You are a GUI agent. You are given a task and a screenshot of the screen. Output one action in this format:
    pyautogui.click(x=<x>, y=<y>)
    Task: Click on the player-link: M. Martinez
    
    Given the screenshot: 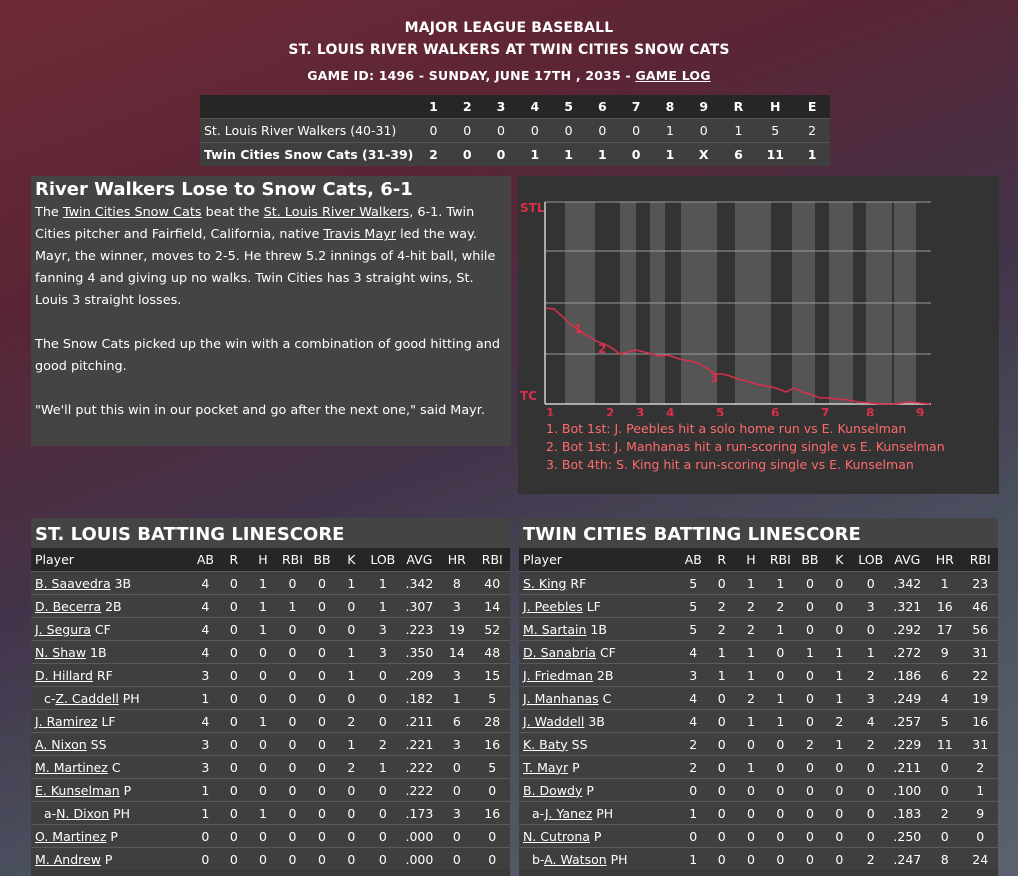 What is the action you would take?
    pyautogui.click(x=71, y=767)
    